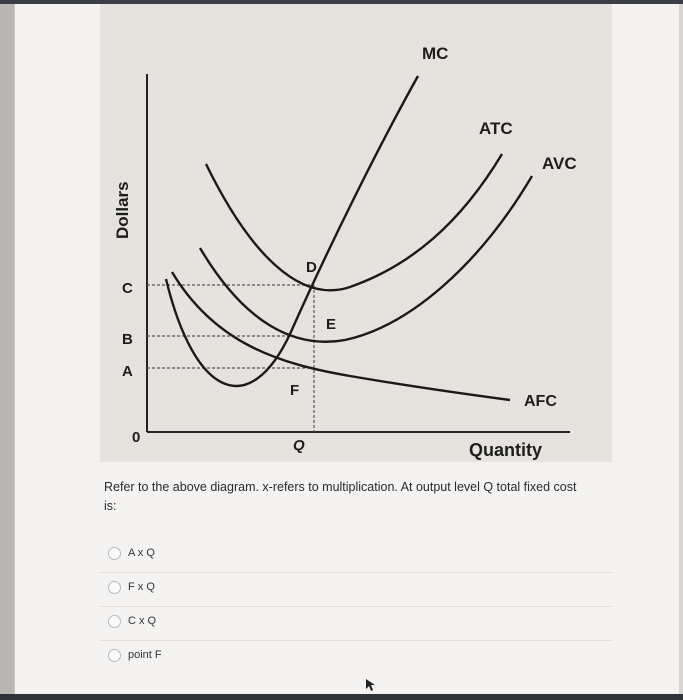 This screenshot has width=683, height=700. Describe the element at coordinates (354, 222) in the screenshot. I see `atc-curve` at that location.